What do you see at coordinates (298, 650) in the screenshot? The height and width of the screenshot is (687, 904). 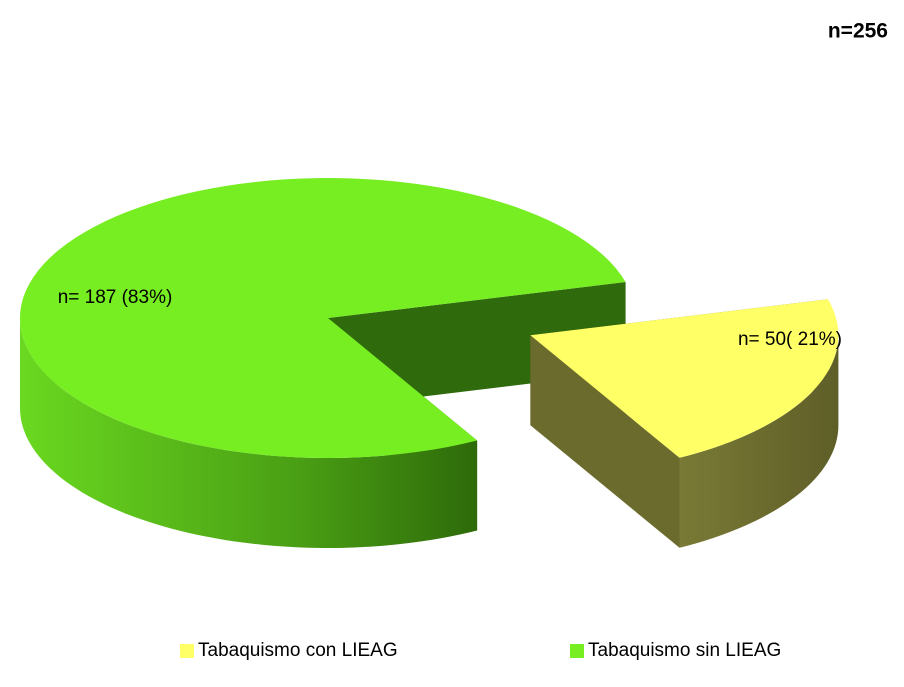 I see `legend-label: Tabaquismo con LIEAG` at bounding box center [298, 650].